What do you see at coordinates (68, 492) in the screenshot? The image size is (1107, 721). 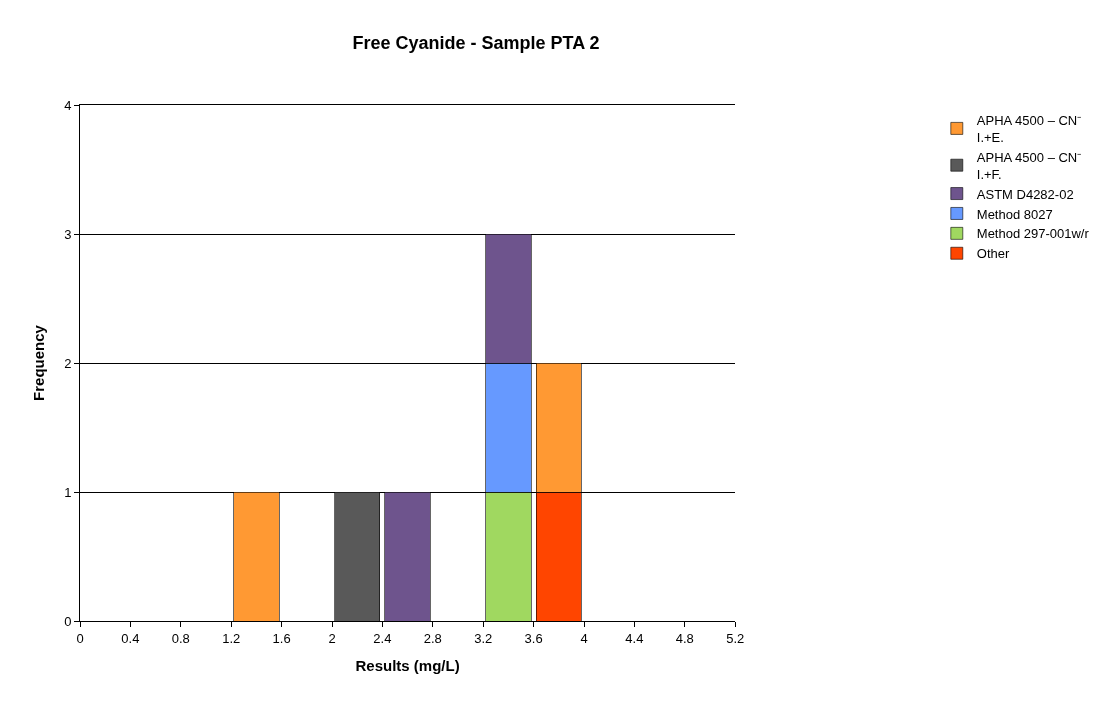 I see `y-tick-label: 1` at bounding box center [68, 492].